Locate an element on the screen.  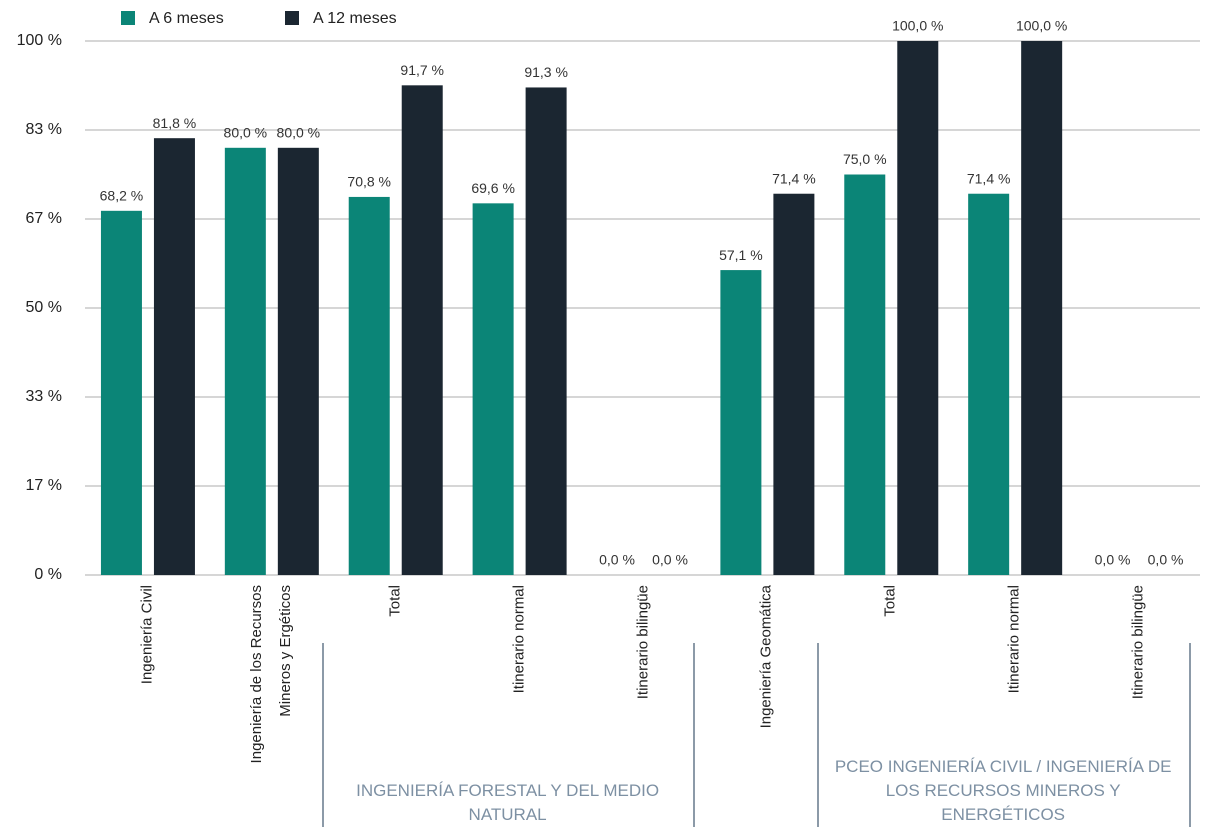
value-label: 70,8 % is located at coordinates (369, 182).